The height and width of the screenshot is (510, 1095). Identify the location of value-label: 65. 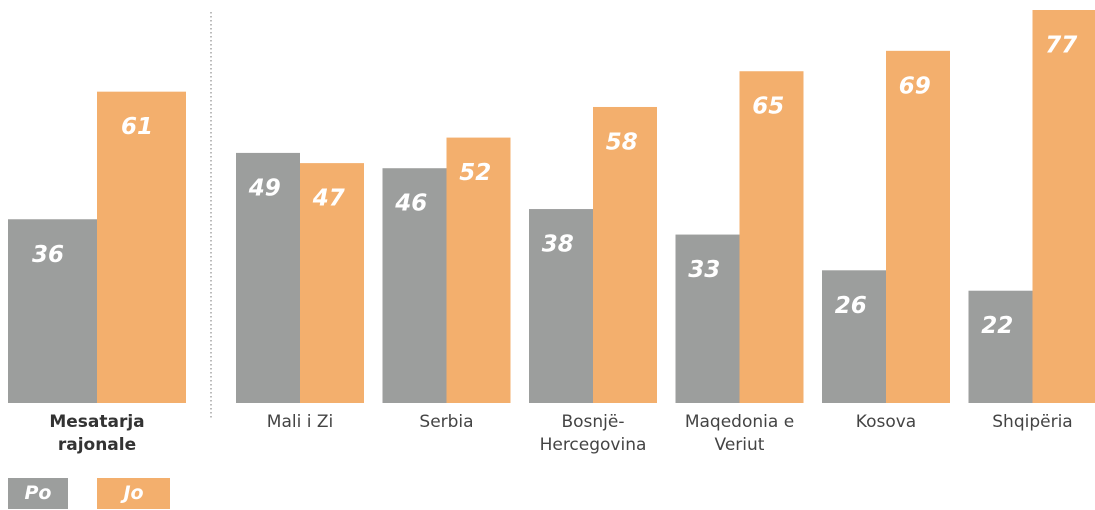
(768, 107).